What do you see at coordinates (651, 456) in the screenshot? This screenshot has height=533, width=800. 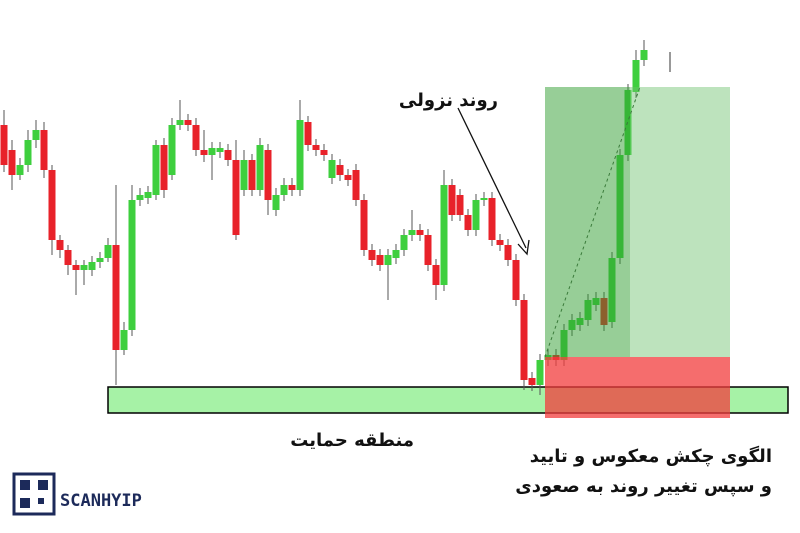 I see `annotation: الگوی چکش معکوس و تایید` at bounding box center [651, 456].